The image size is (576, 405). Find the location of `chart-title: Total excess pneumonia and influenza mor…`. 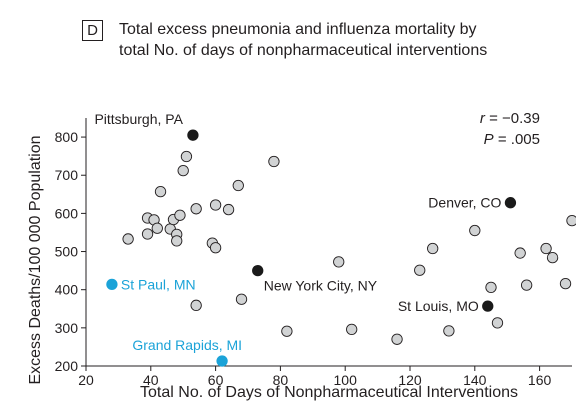

chart-title: Total excess pneumonia and influenza mor… is located at coordinates (339, 40).